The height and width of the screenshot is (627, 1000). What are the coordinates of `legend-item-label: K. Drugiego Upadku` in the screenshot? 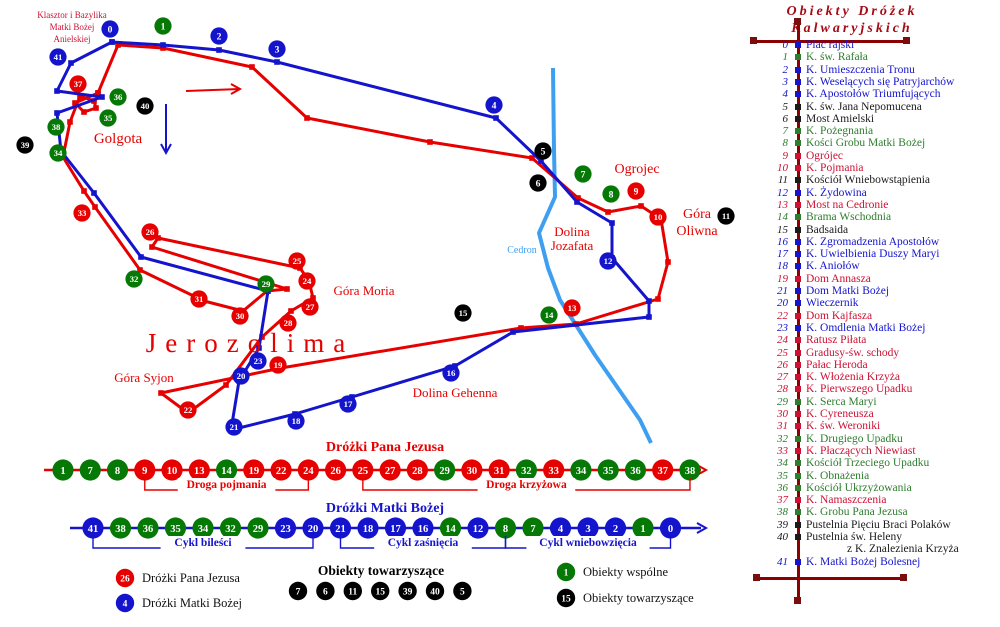 It's located at (854, 438).